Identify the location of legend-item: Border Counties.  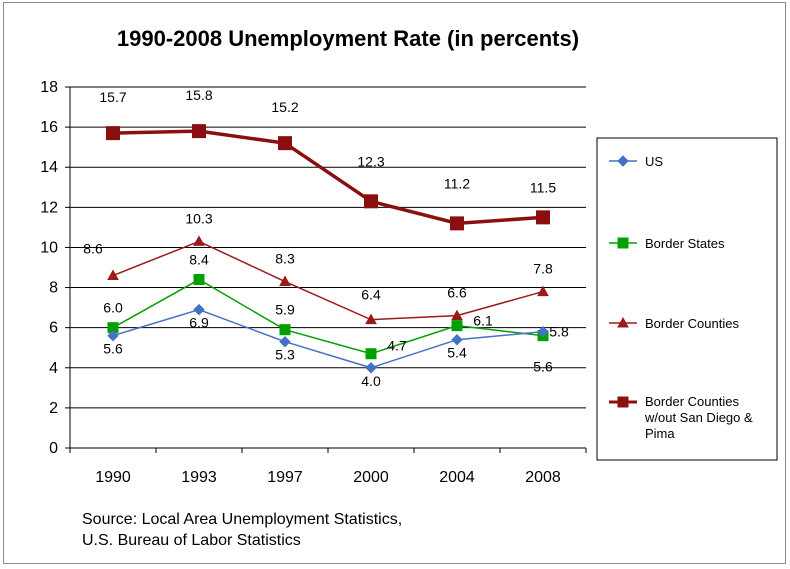
(674, 323).